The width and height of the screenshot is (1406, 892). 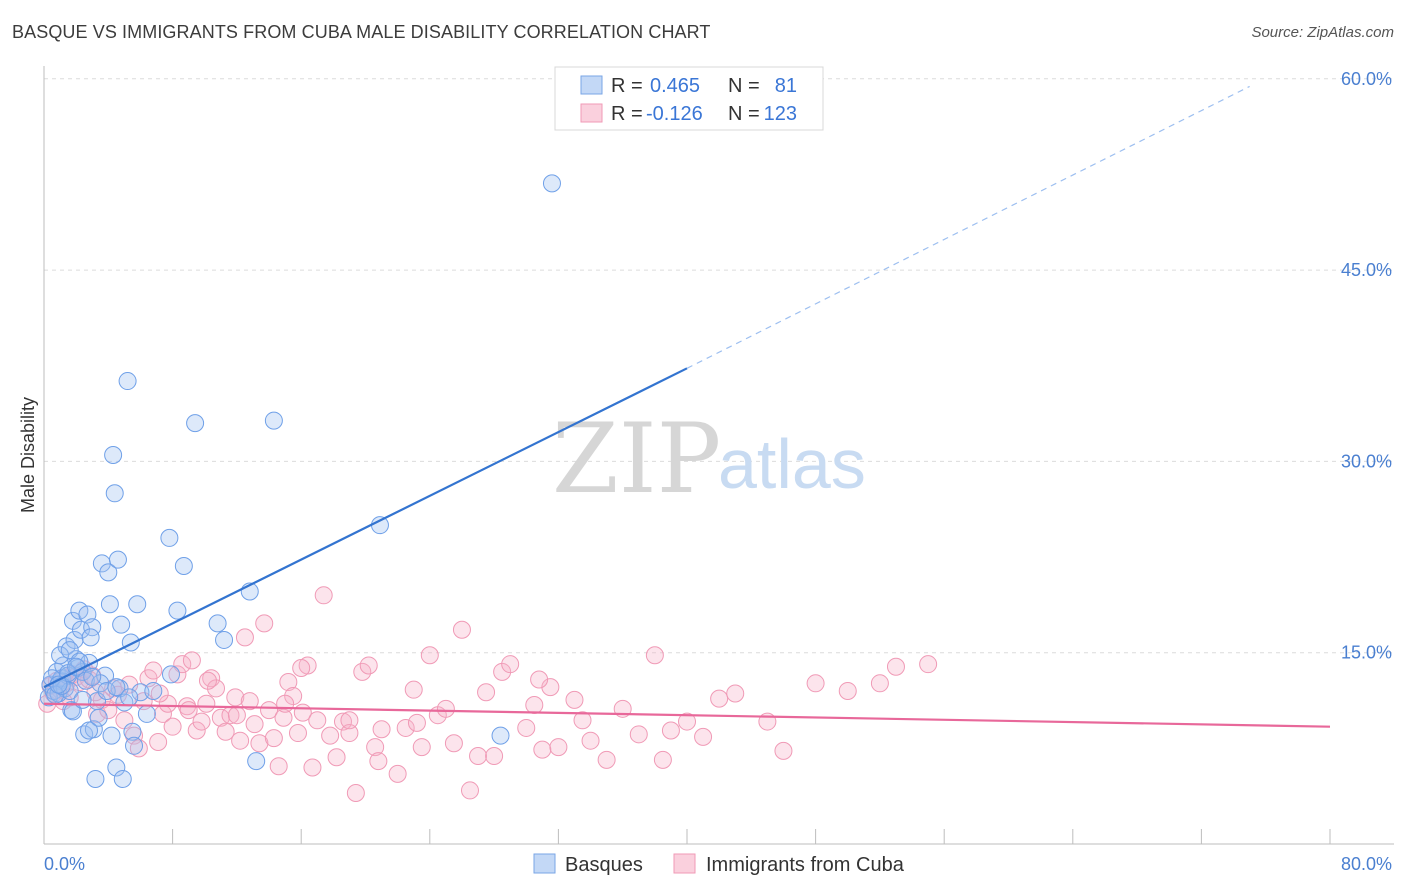 What do you see at coordinates (1322, 32) in the screenshot?
I see `chart-source: Source: ZipAtlas.com` at bounding box center [1322, 32].